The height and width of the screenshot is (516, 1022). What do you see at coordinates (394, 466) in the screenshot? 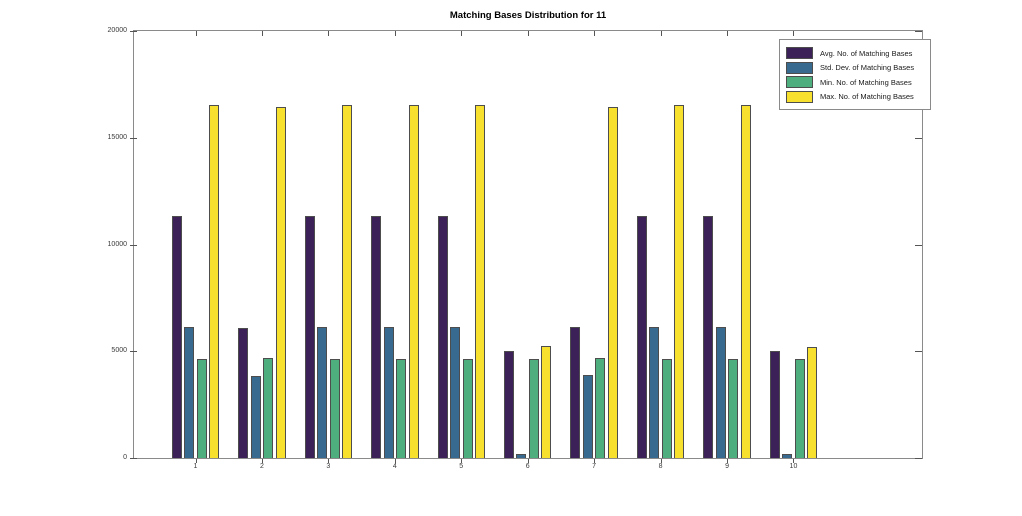
I see `x-axis-label: 4` at bounding box center [394, 466].